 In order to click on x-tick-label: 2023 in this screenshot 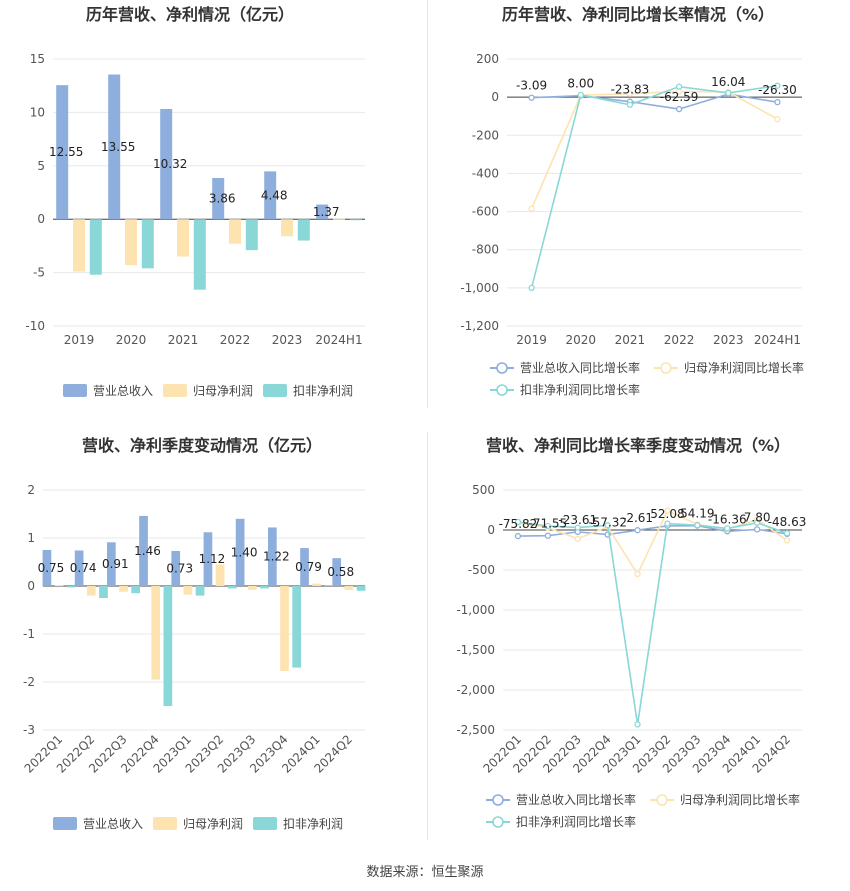, I will do `click(728, 340)`.